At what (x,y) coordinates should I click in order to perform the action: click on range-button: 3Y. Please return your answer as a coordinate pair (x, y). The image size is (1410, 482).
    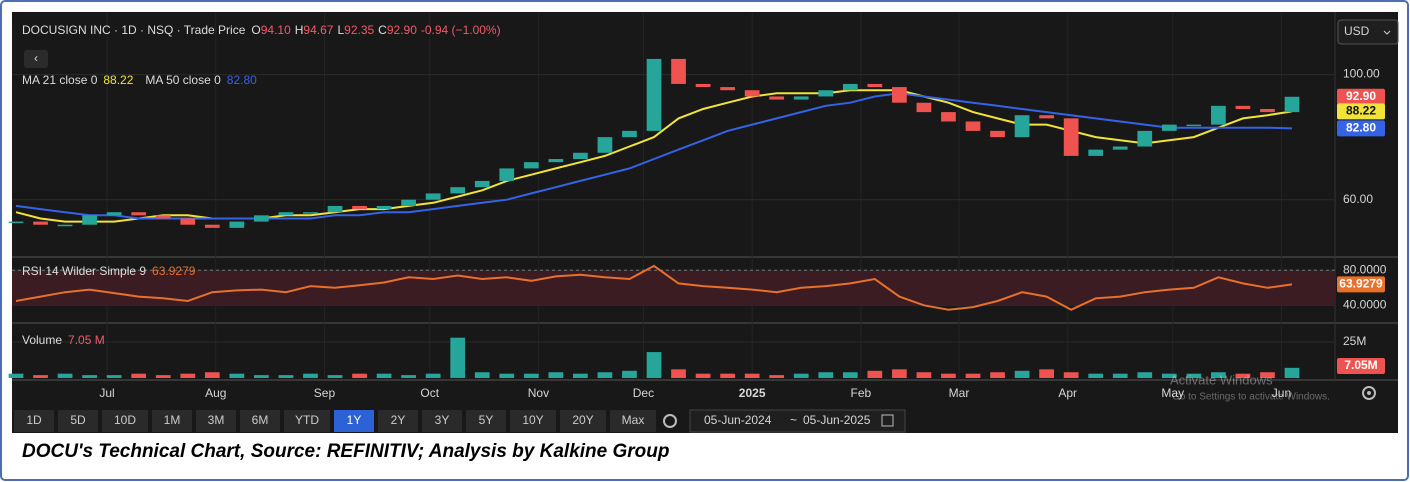
    Looking at the image, I should click on (442, 421).